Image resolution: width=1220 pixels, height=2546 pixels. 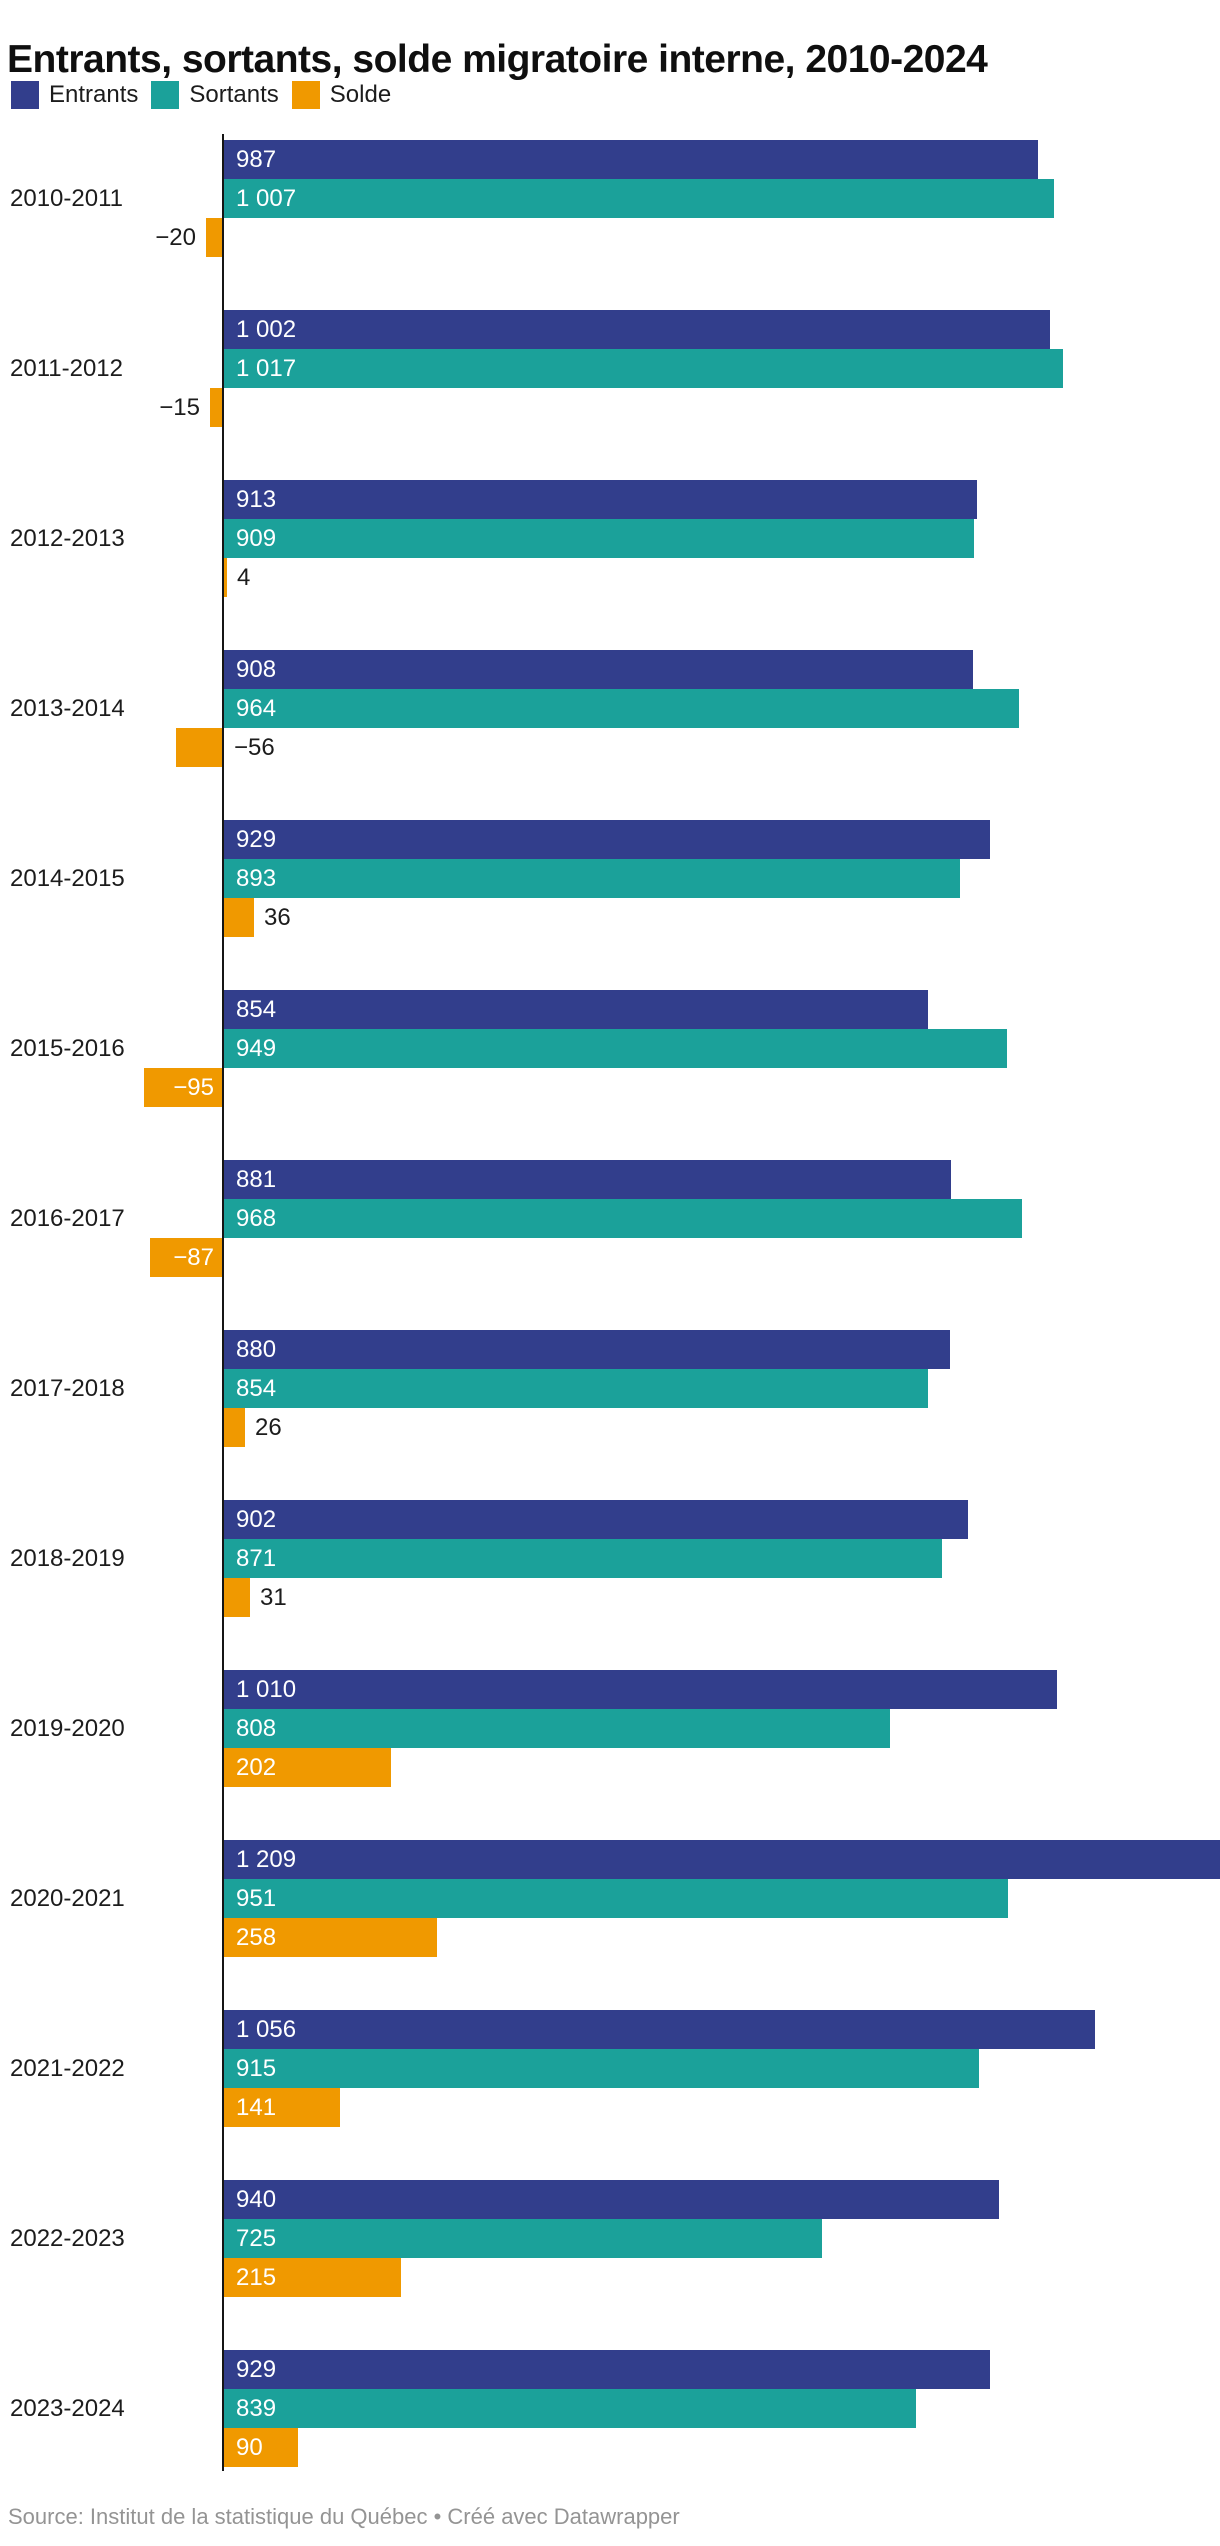 I want to click on bar-solde: 215, so click(x=312, y=2277).